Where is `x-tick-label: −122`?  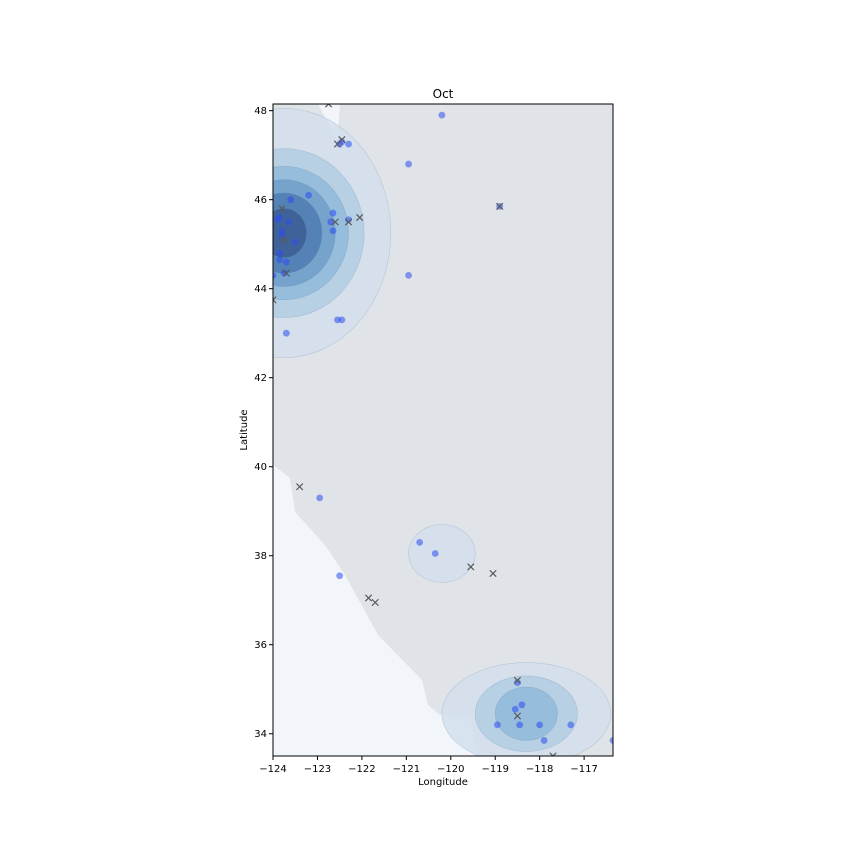 x-tick-label: −122 is located at coordinates (361, 769).